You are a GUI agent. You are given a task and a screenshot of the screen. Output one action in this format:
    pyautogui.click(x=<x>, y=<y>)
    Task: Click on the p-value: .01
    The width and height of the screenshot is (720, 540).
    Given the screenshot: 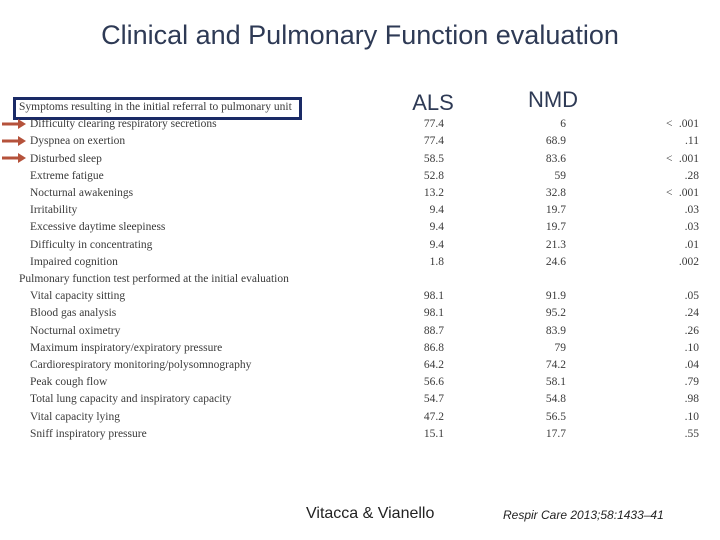 What is the action you would take?
    pyautogui.click(x=691, y=244)
    